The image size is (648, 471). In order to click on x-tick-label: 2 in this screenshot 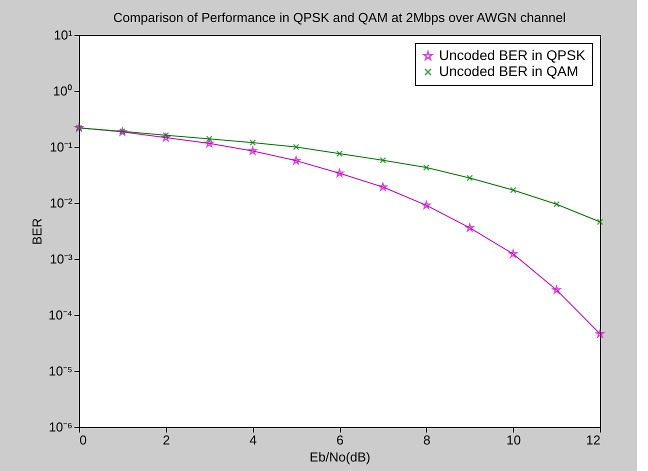, I will do `click(166, 440)`.